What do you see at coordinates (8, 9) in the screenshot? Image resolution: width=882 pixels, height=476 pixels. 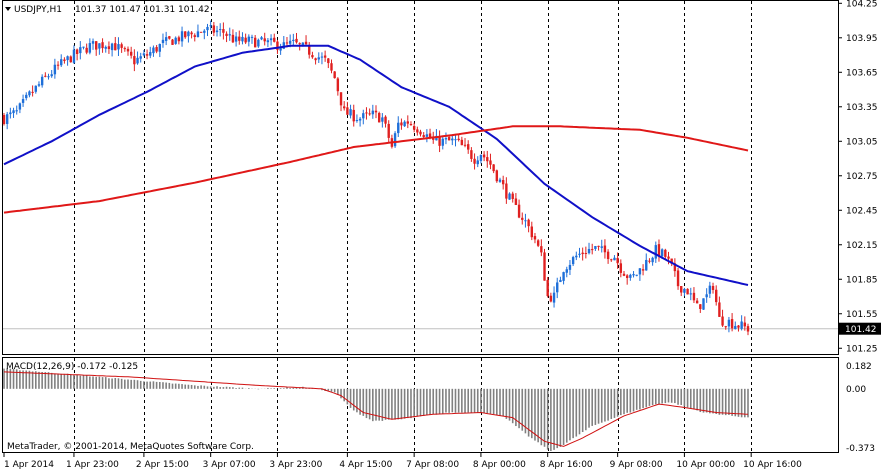 I see `dropdown-arrow-icon` at bounding box center [8, 9].